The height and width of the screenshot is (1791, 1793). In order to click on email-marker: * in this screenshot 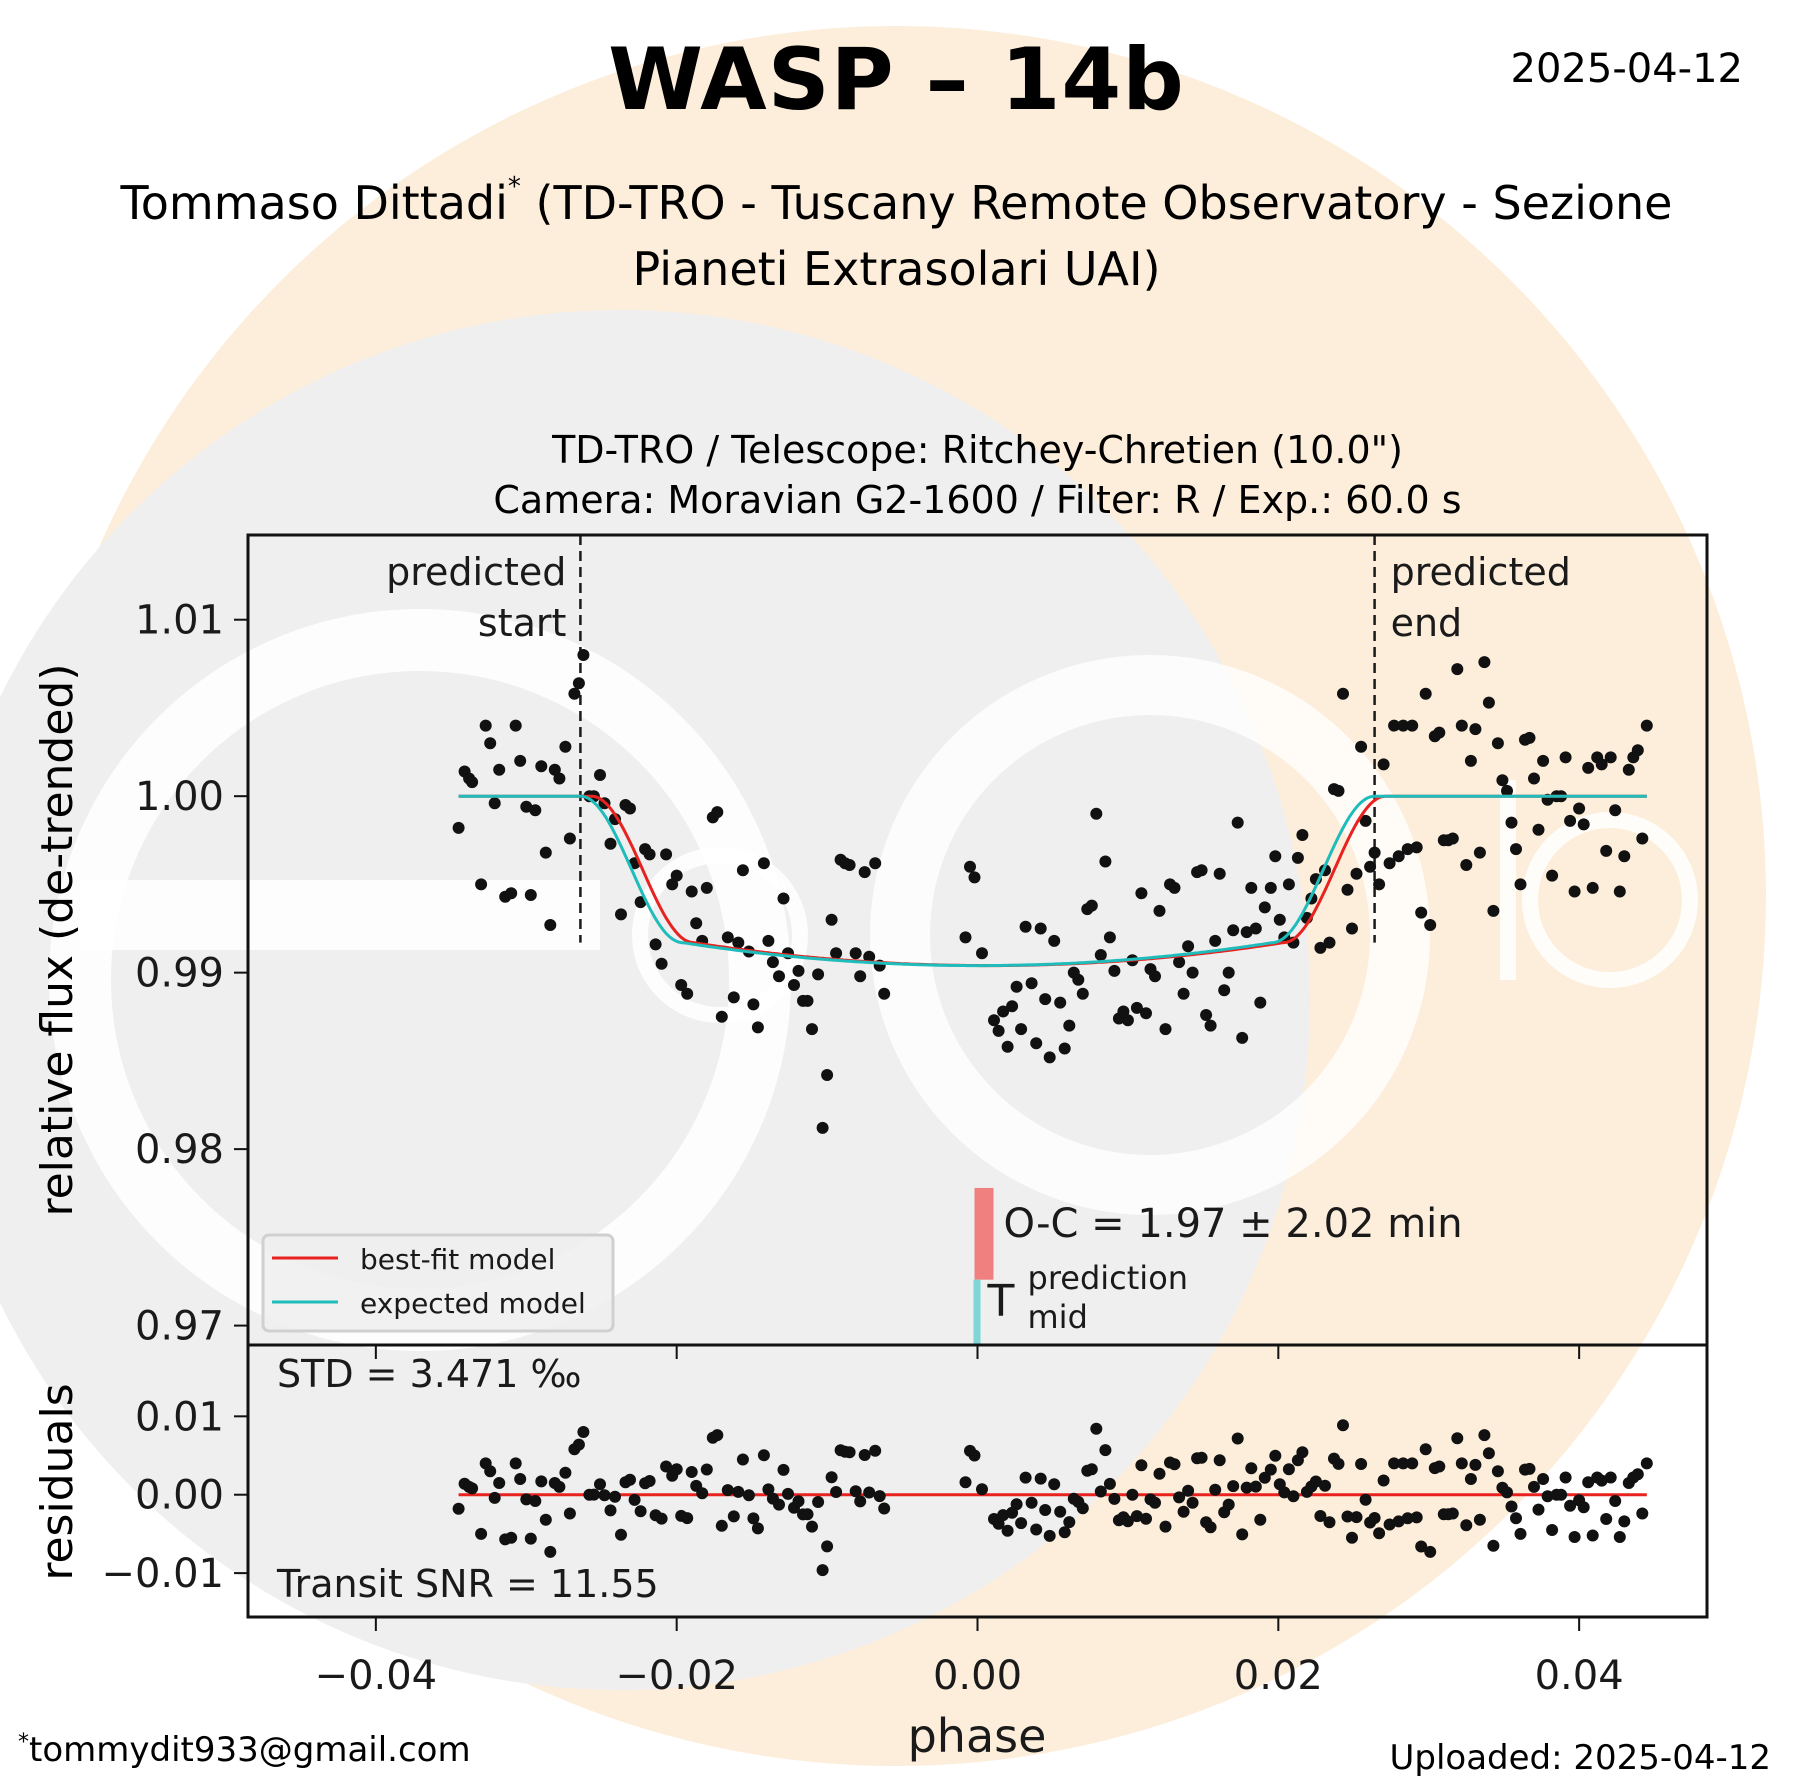, I will do `click(23, 1742)`.